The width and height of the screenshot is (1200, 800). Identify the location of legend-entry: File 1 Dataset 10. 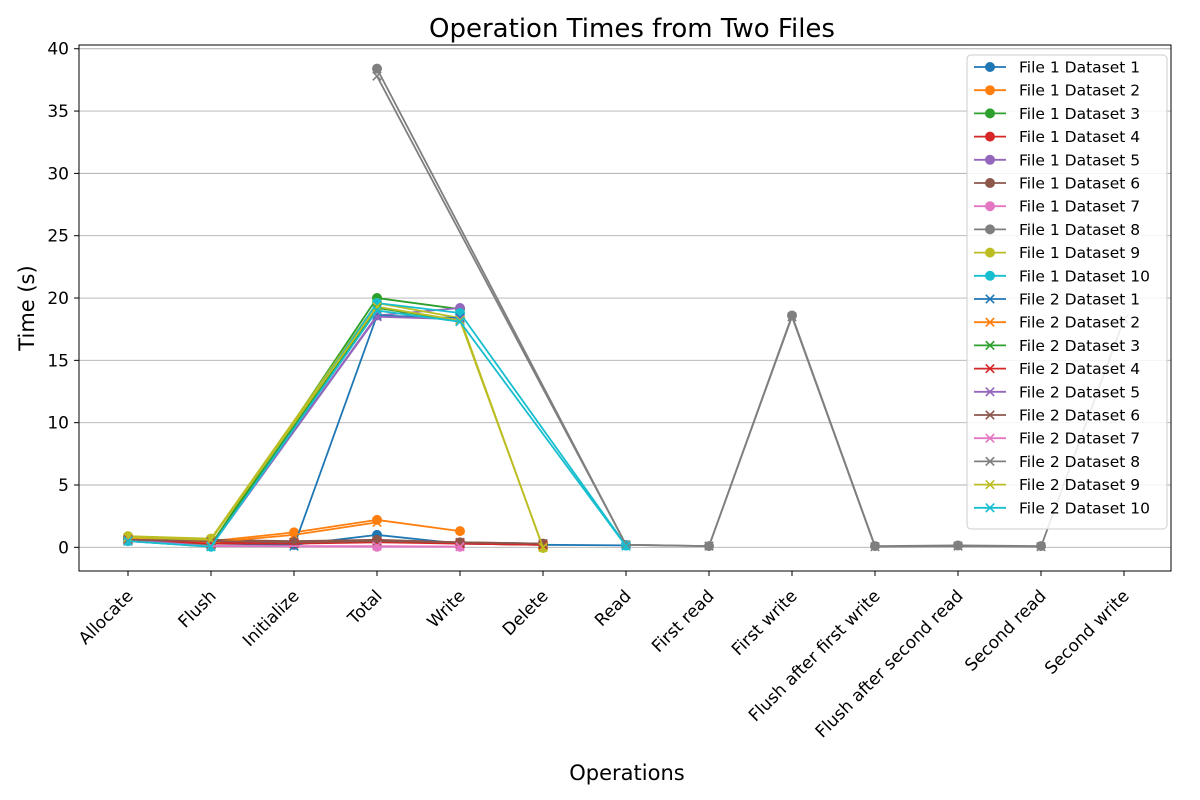
(1062, 276).